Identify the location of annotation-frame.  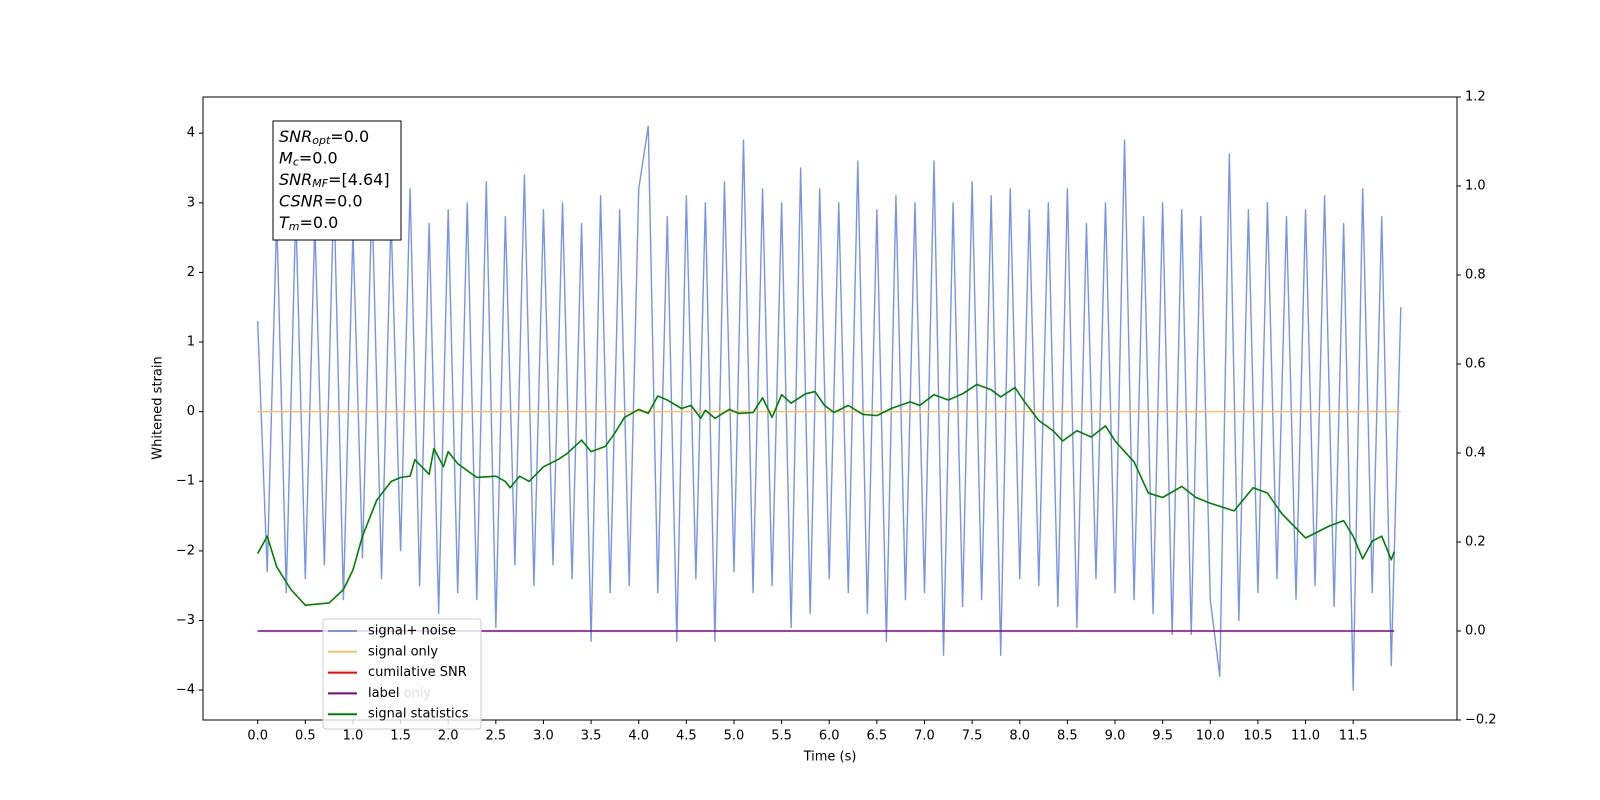
(337, 180).